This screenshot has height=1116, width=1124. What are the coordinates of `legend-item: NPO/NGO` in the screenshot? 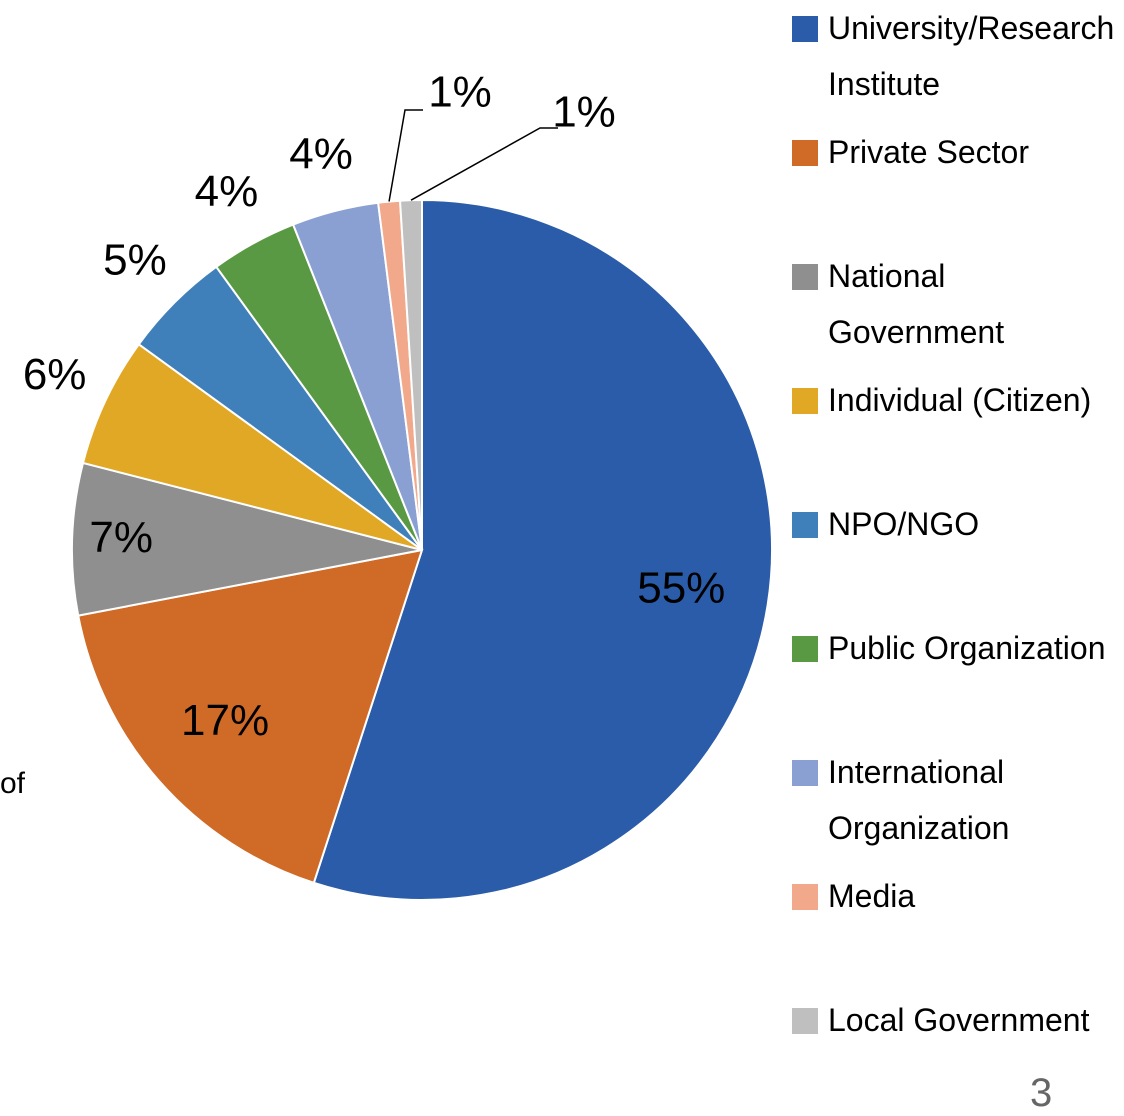 It's located at (957, 558).